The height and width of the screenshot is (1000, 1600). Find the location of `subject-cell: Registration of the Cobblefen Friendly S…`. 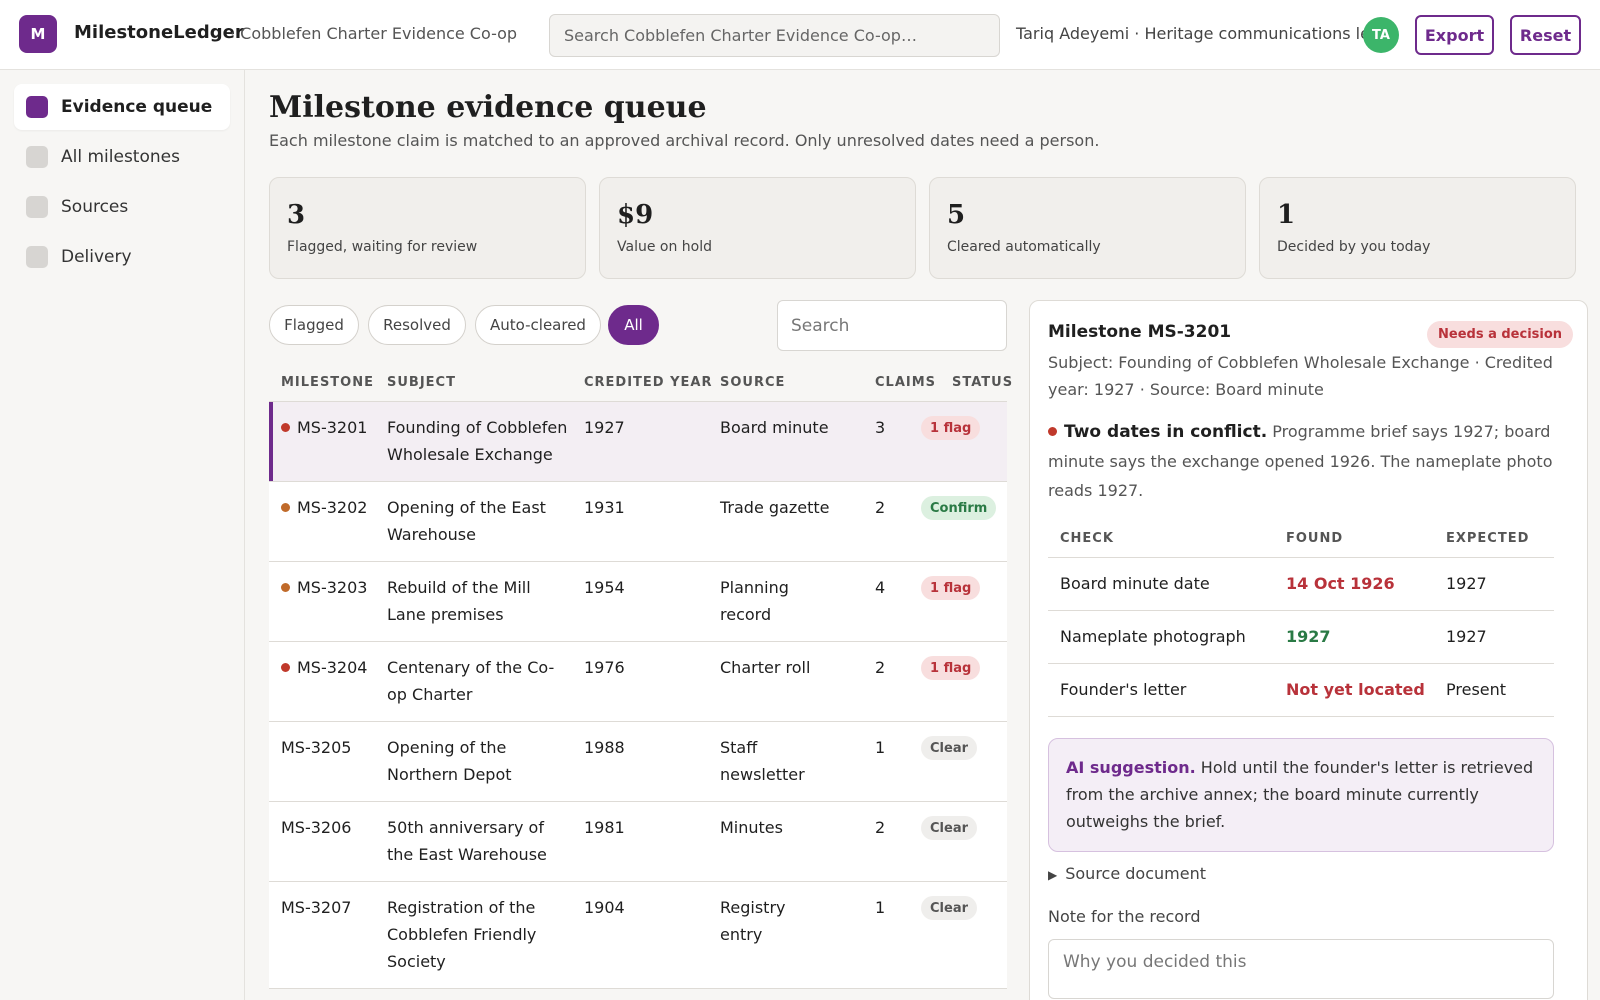

subject-cell: Registration of the Cobblefen Friendly S… is located at coordinates (462, 934).